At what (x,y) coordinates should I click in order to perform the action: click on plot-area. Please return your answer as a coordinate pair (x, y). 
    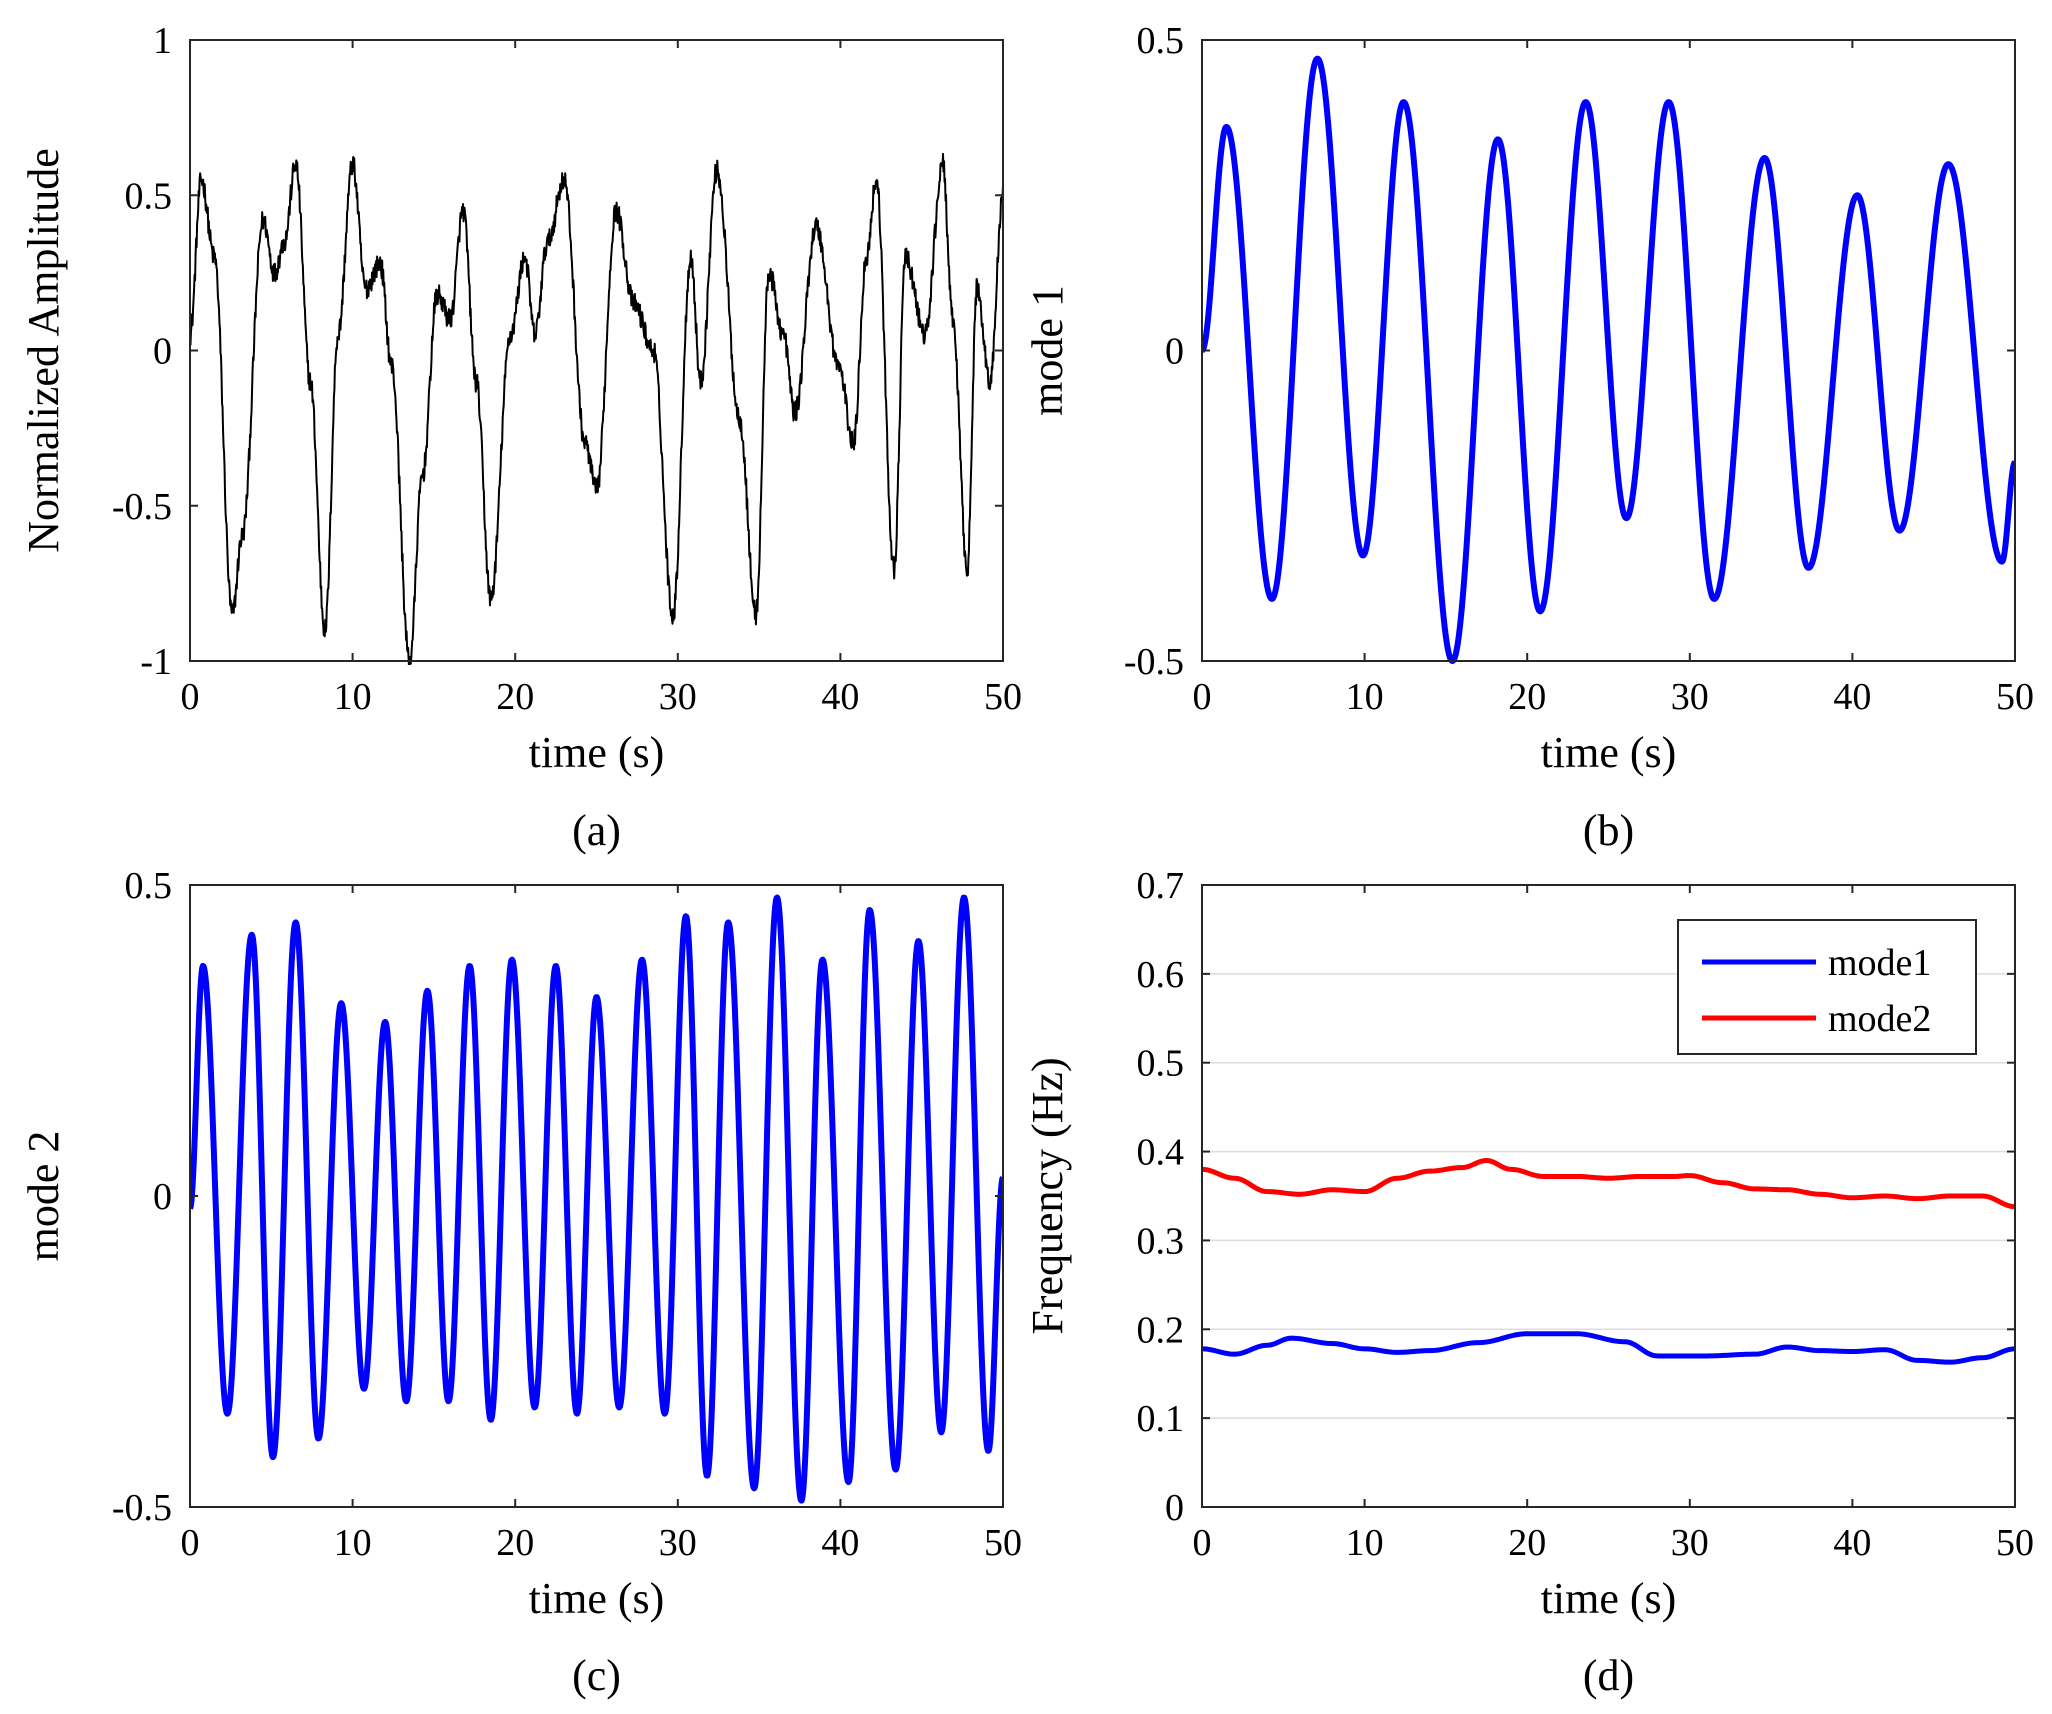
    Looking at the image, I should click on (596, 350).